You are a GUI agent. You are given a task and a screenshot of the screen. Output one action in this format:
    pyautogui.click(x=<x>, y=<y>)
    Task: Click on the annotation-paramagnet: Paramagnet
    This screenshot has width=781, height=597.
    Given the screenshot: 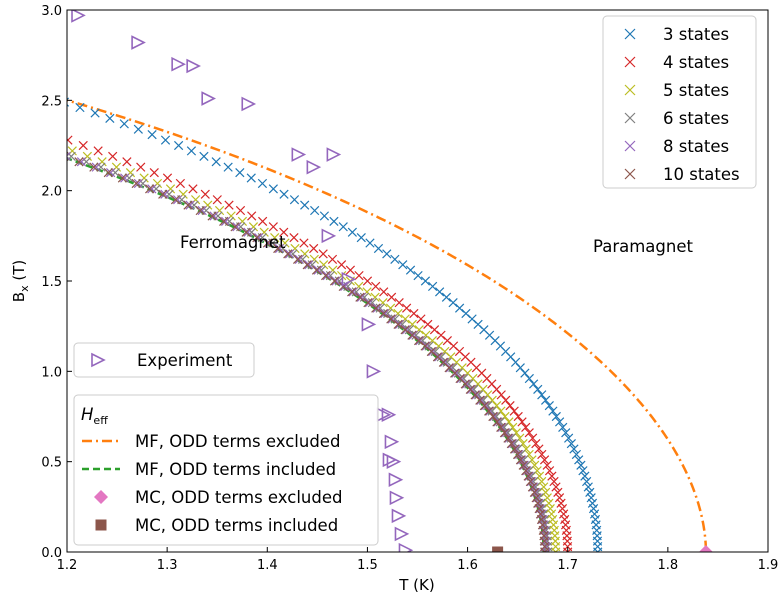 What is the action you would take?
    pyautogui.click(x=643, y=246)
    